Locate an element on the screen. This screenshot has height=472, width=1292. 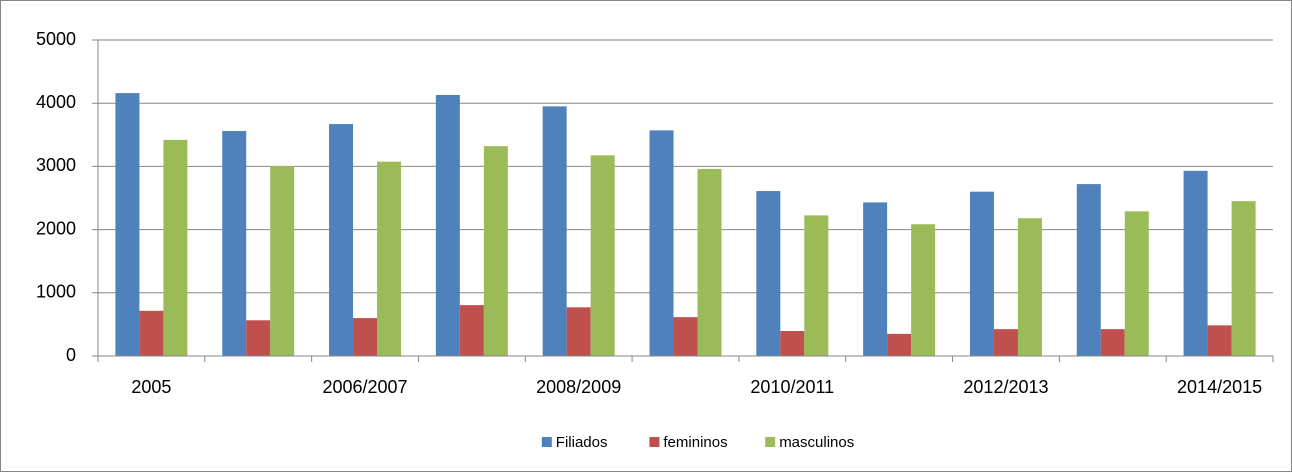
x-tick-label: 2010/2011 is located at coordinates (792, 387).